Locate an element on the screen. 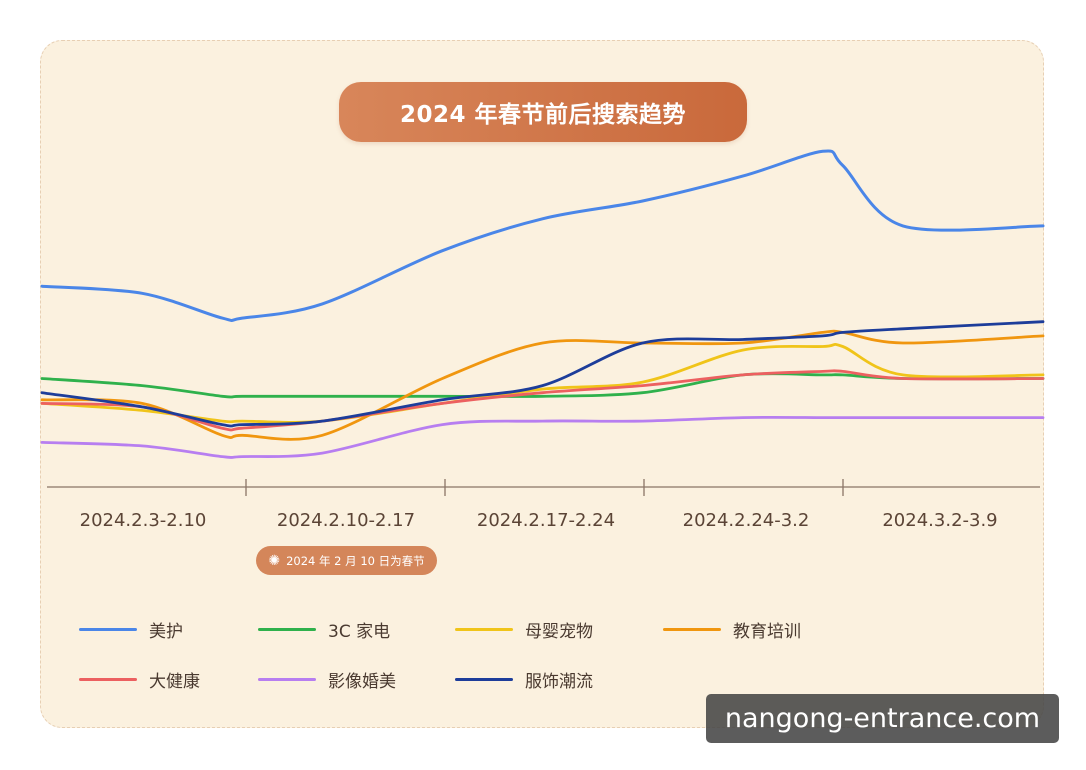  legend-label: 教育培训 is located at coordinates (767, 631).